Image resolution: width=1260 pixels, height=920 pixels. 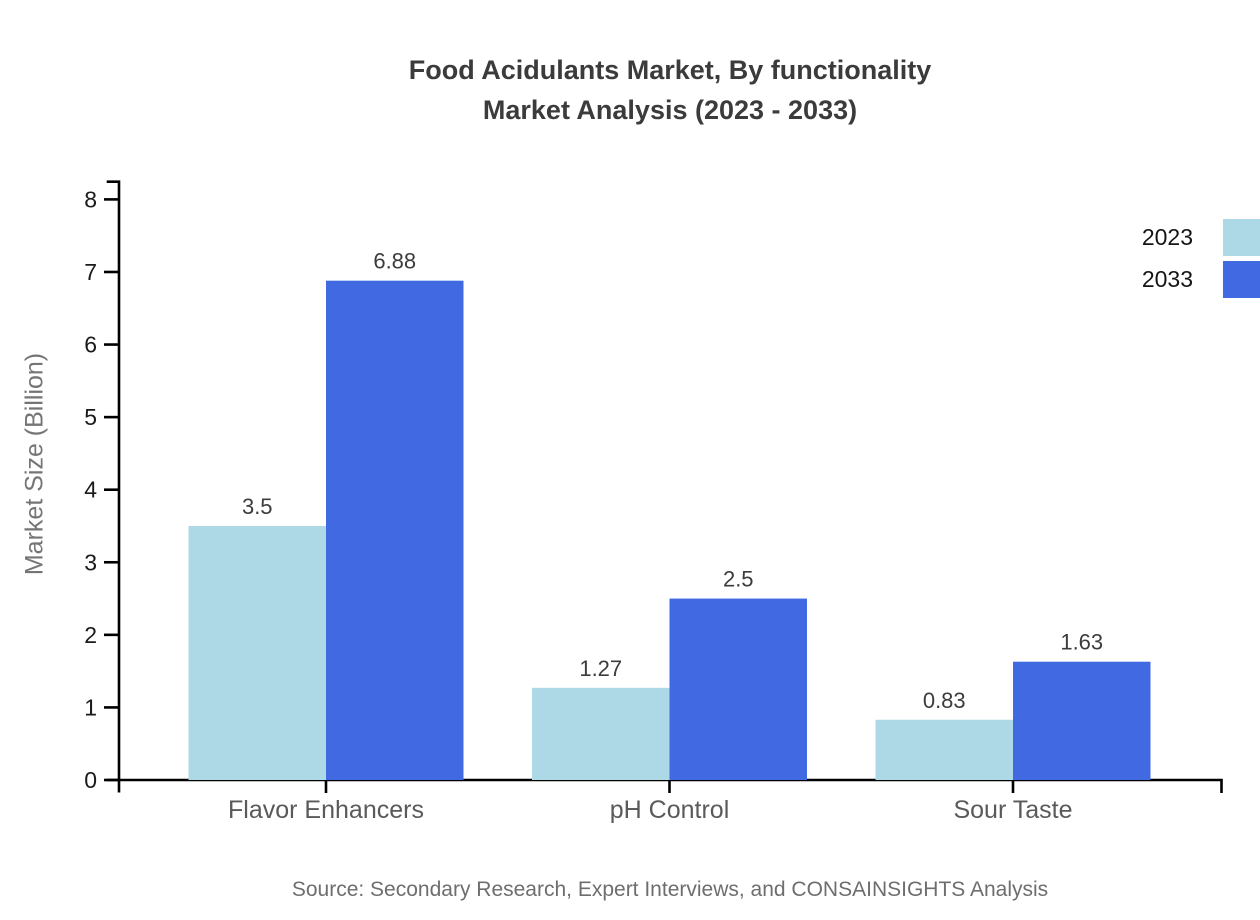 I want to click on bar-2023-sour-taste, so click(x=944, y=749).